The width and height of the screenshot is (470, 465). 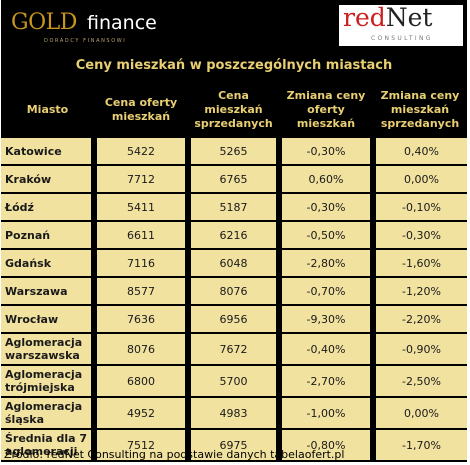 What do you see at coordinates (49, 179) in the screenshot?
I see `city-cell: Kraków` at bounding box center [49, 179].